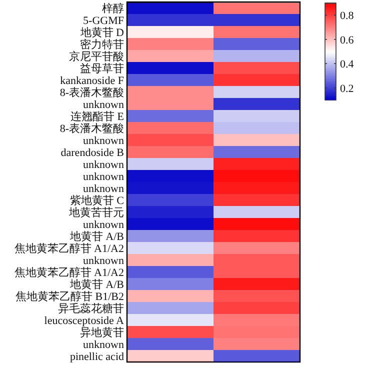 This screenshot has height=369, width=369. What do you see at coordinates (103, 21) in the screenshot?
I see `y-tick-label: 5-GGMF` at bounding box center [103, 21].